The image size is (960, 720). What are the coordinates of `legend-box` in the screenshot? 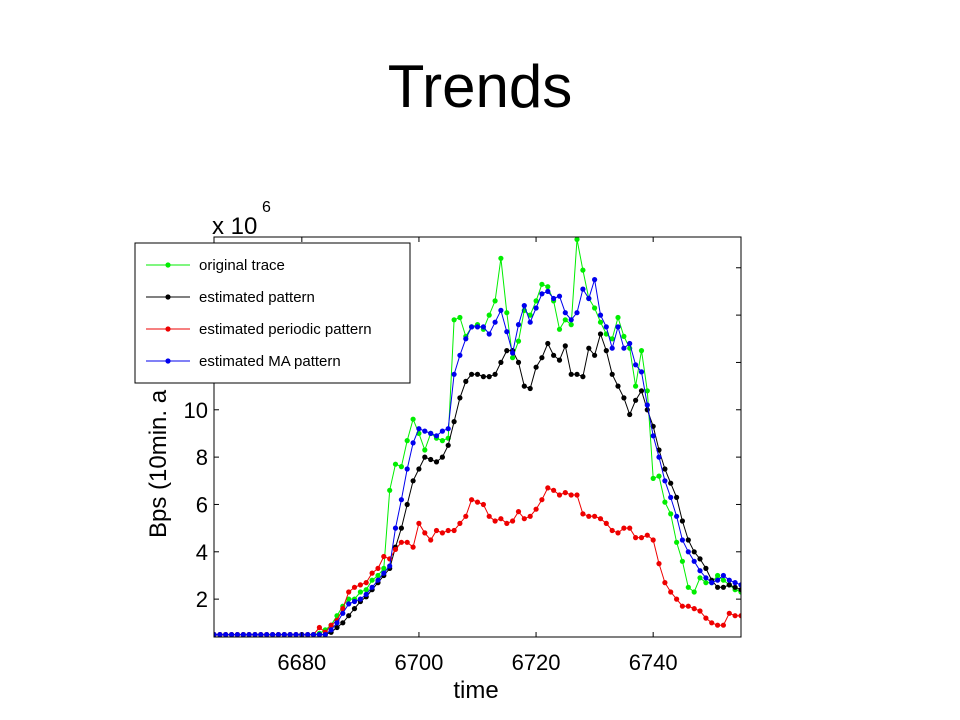 It's located at (272, 313).